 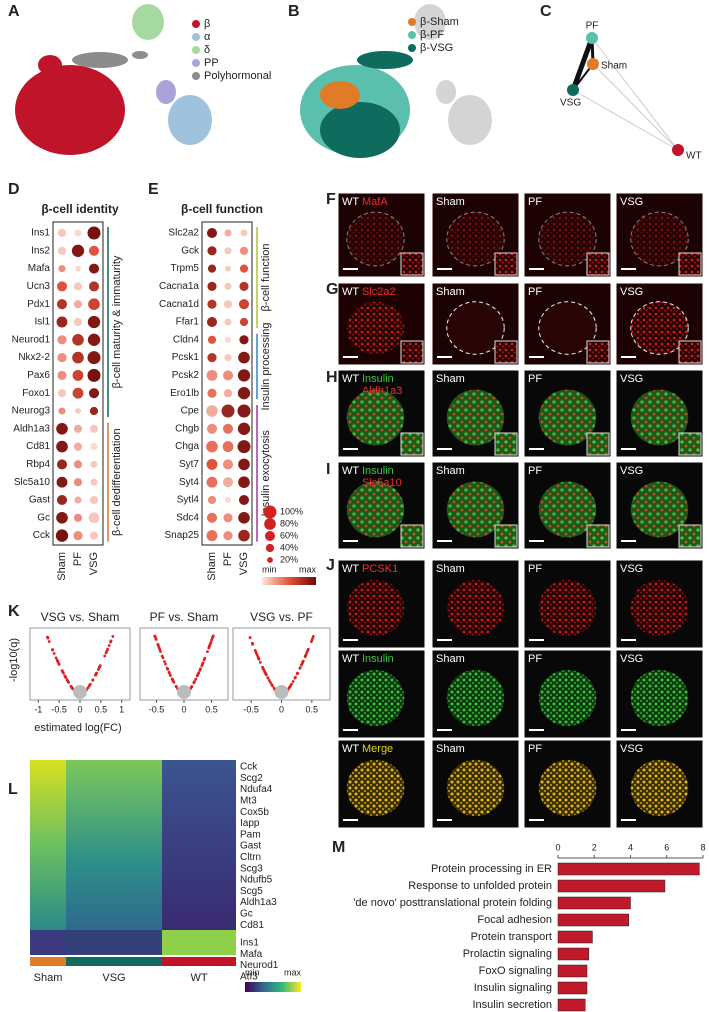 What do you see at coordinates (184, 393) in the screenshot?
I see `gene-label: Ero1lb` at bounding box center [184, 393].